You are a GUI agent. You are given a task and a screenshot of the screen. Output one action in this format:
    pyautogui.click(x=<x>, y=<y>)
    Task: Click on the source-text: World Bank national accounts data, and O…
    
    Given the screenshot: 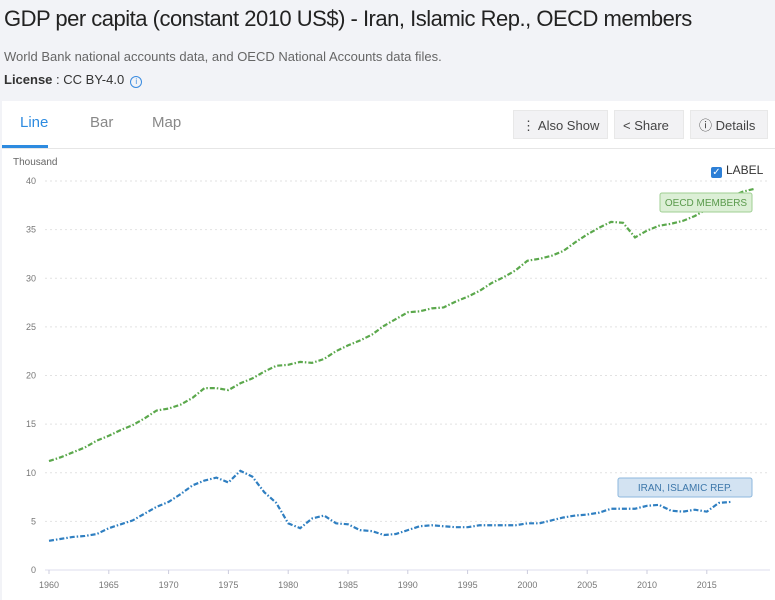 What is the action you would take?
    pyautogui.click(x=223, y=56)
    